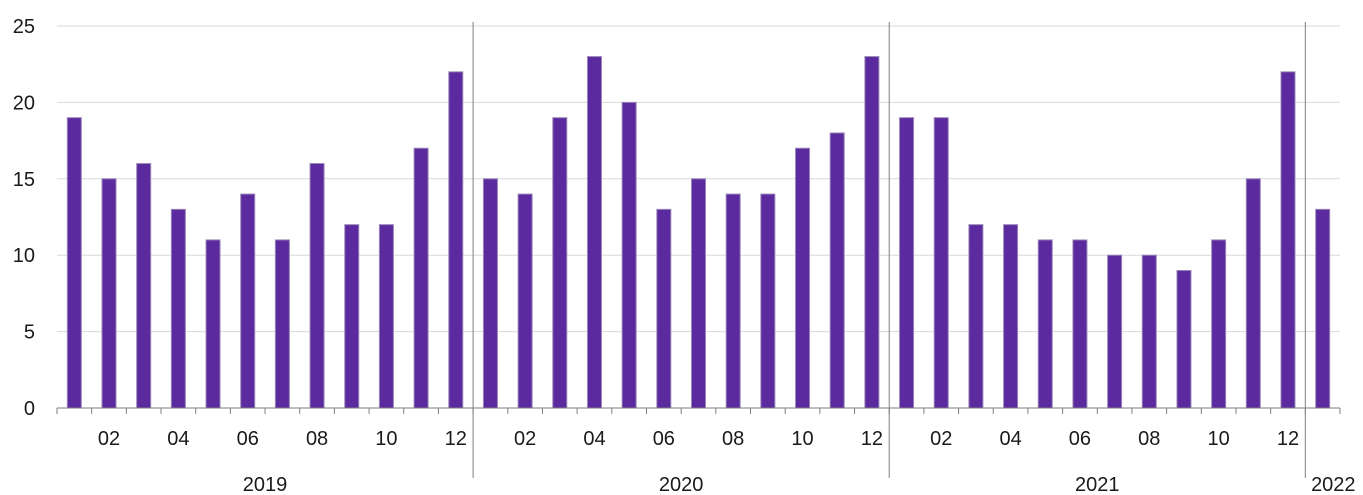  What do you see at coordinates (29, 333) in the screenshot?
I see `y-tick-label: 5` at bounding box center [29, 333].